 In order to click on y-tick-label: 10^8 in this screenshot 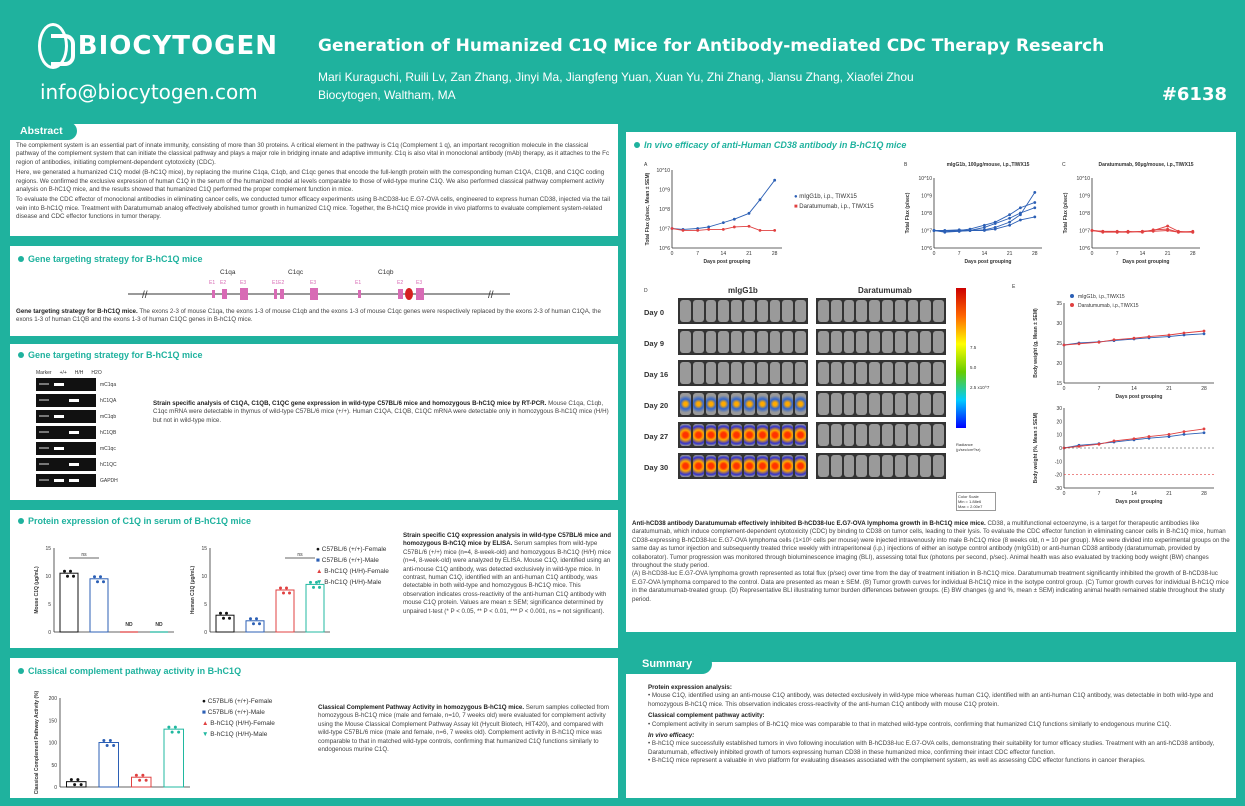, I will do `click(1084, 214)`.